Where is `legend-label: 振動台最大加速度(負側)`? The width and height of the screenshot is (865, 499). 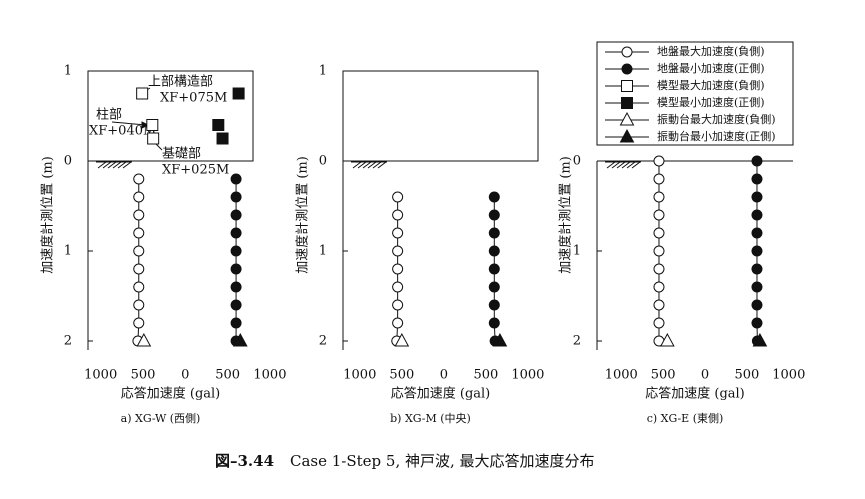 legend-label: 振動台最大加速度(負側) is located at coordinates (716, 119).